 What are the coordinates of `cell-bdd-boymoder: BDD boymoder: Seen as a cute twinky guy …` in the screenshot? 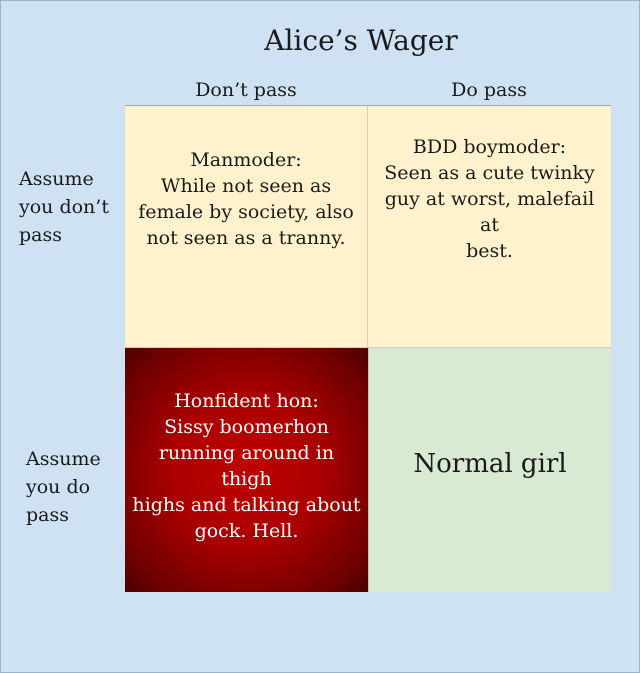 It's located at (489, 227).